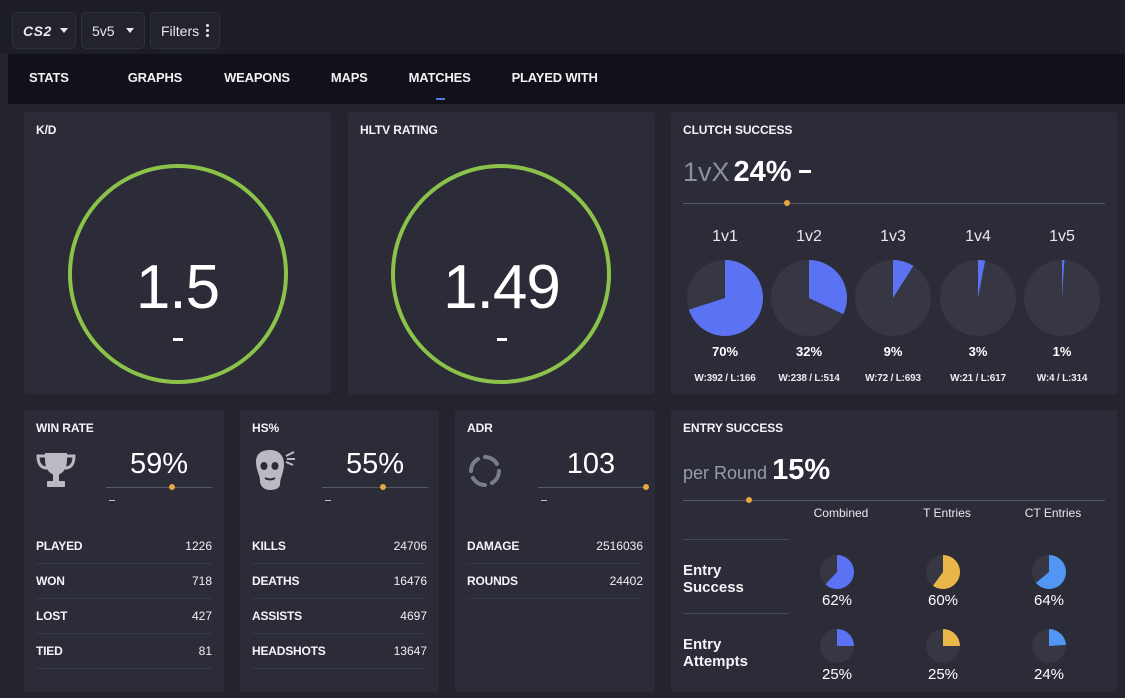 This screenshot has width=1125, height=698. I want to click on entry-col-combined: Combined, so click(841, 513).